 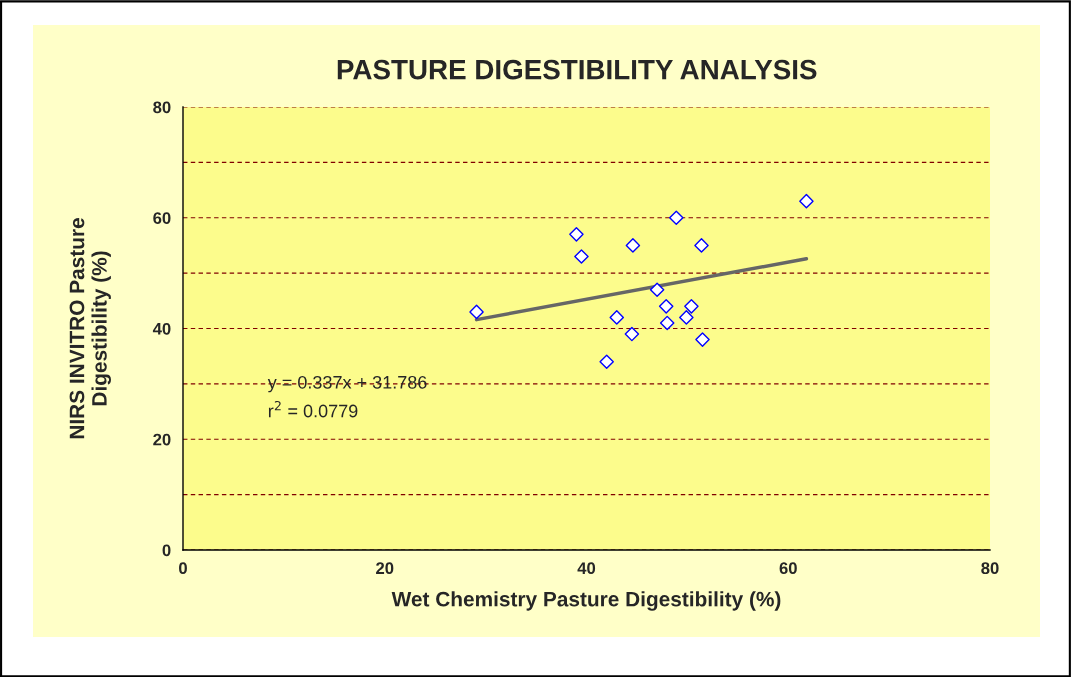 I want to click on chart-title: PASTURE DIGESTIBILITY ANALYSIS, so click(x=577, y=69).